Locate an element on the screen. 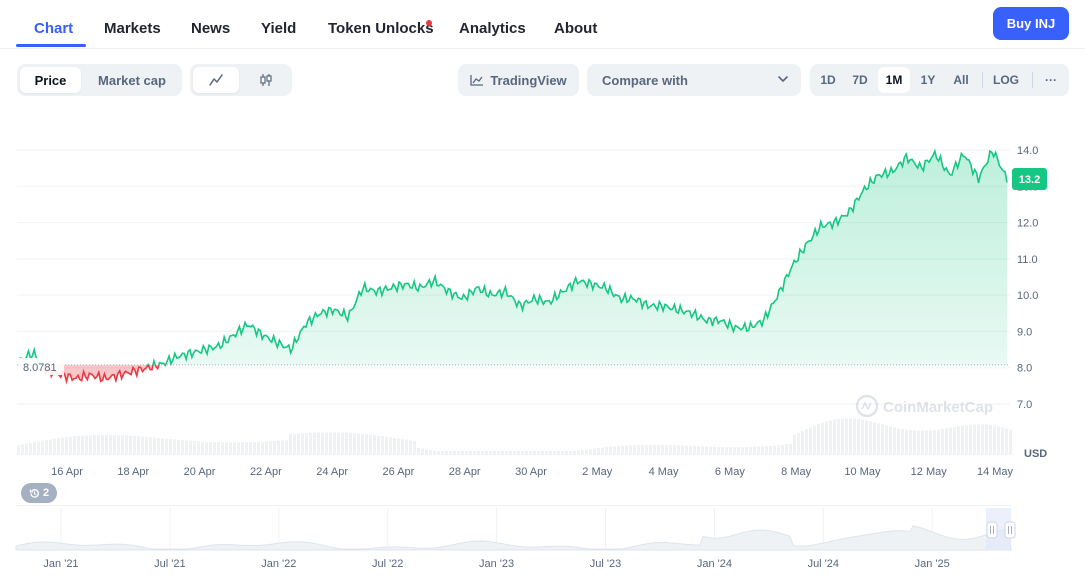 Image resolution: width=1085 pixels, height=586 pixels. history-icon is located at coordinates (34, 493).